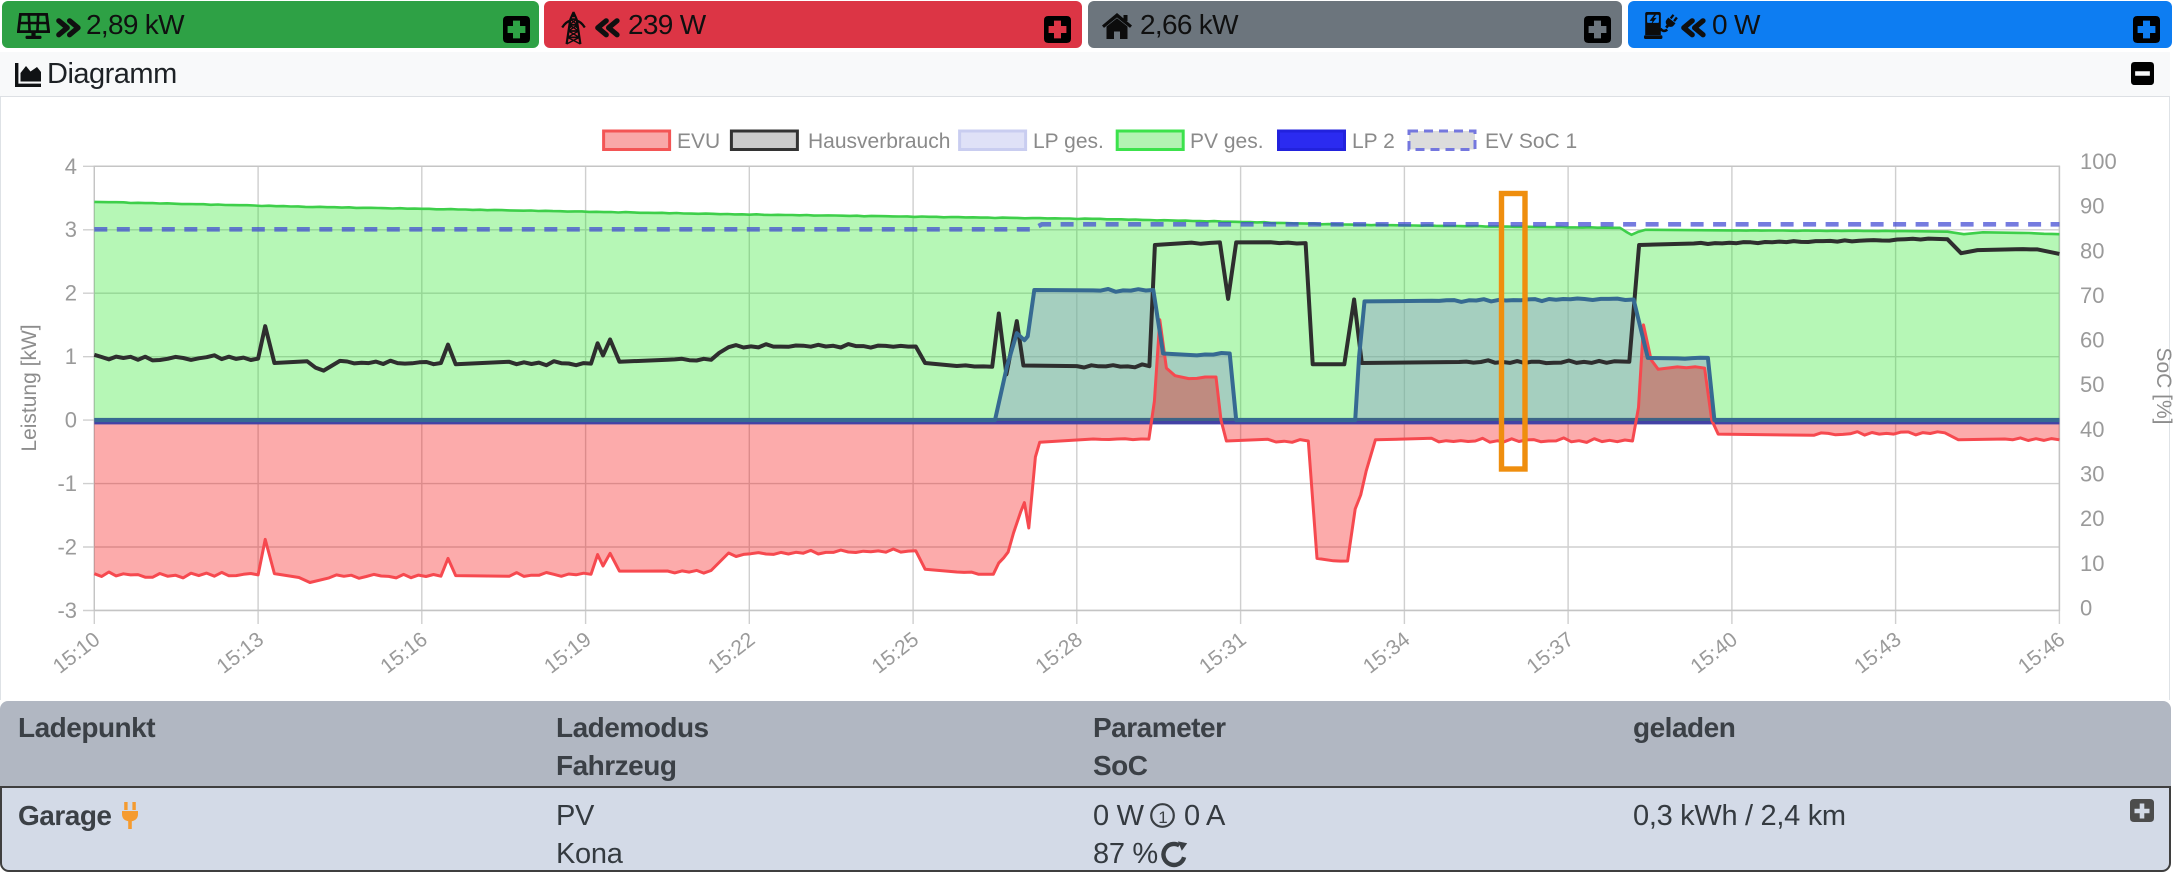  Describe the element at coordinates (241, 653) in the screenshot. I see `svg-text: 15:13` at that location.